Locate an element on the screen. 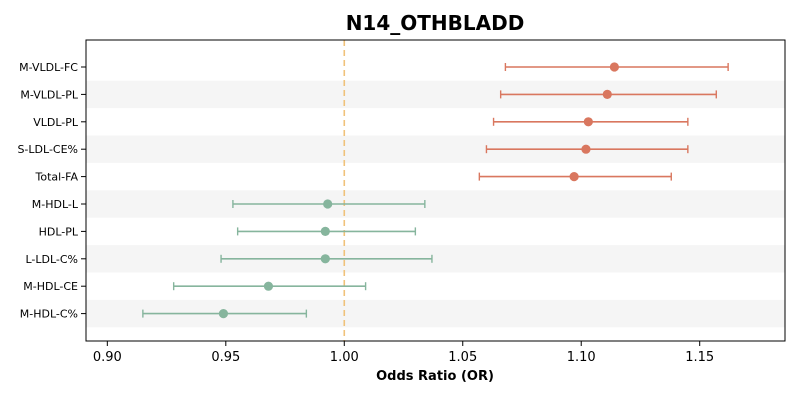  x-tick-label: 0.90 is located at coordinates (107, 357).